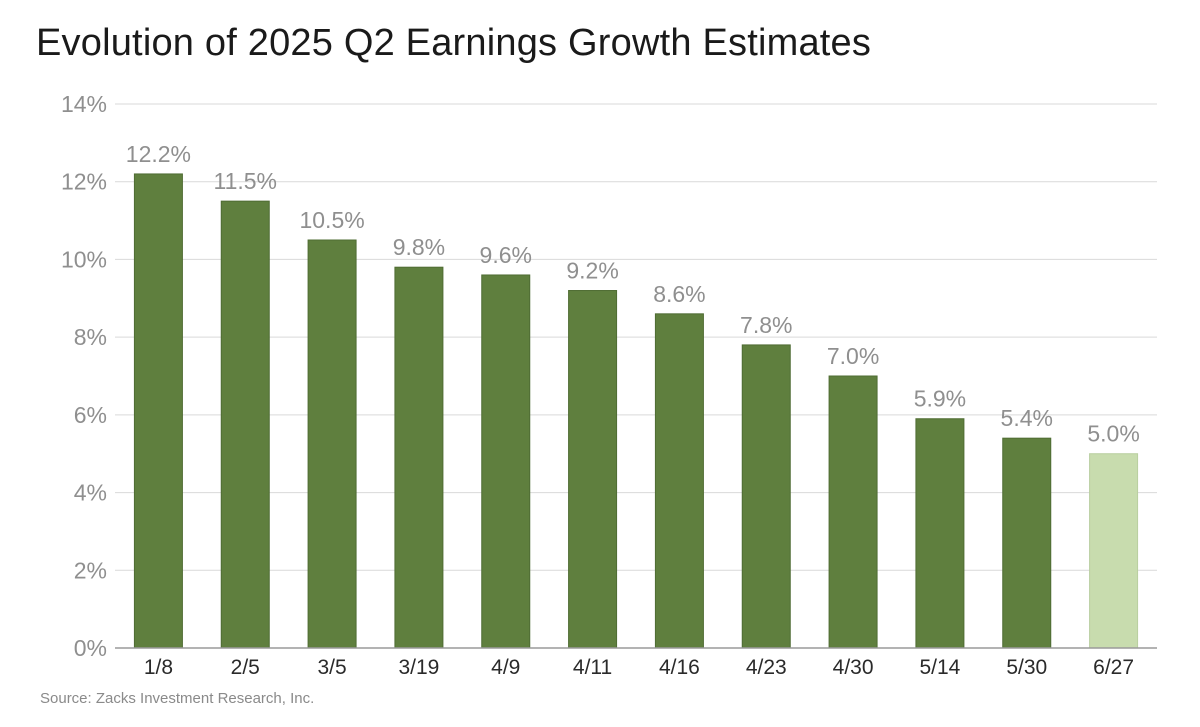 The image size is (1200, 727). What do you see at coordinates (90, 493) in the screenshot?
I see `y-tick-label: 4%` at bounding box center [90, 493].